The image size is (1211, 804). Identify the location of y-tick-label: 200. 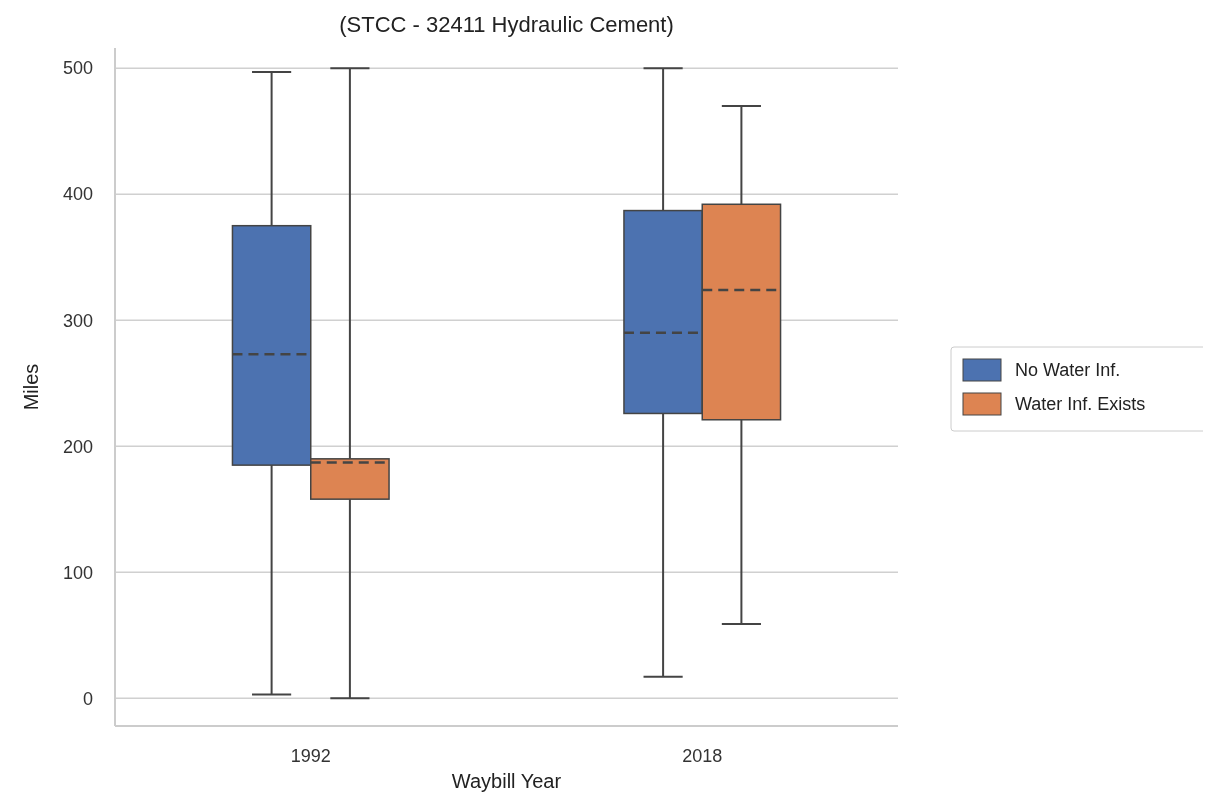
(77, 446).